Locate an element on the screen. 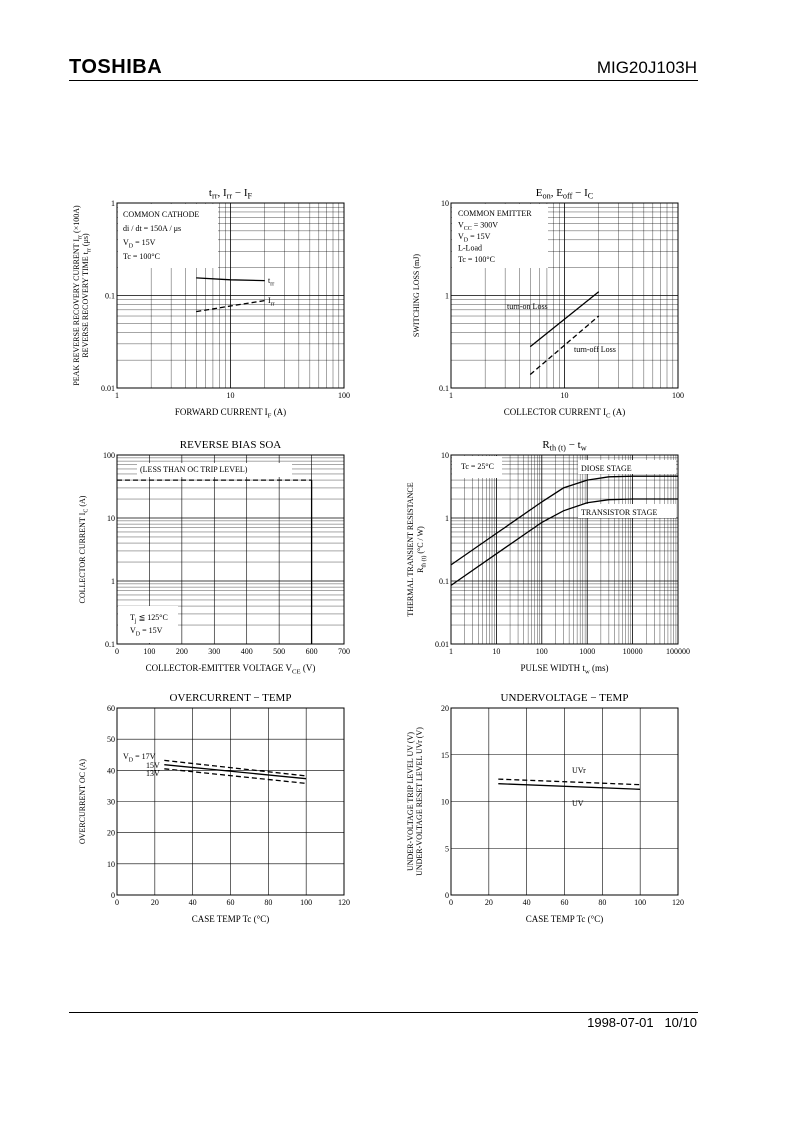  part-number: MIG20J103H is located at coordinates (646, 67).